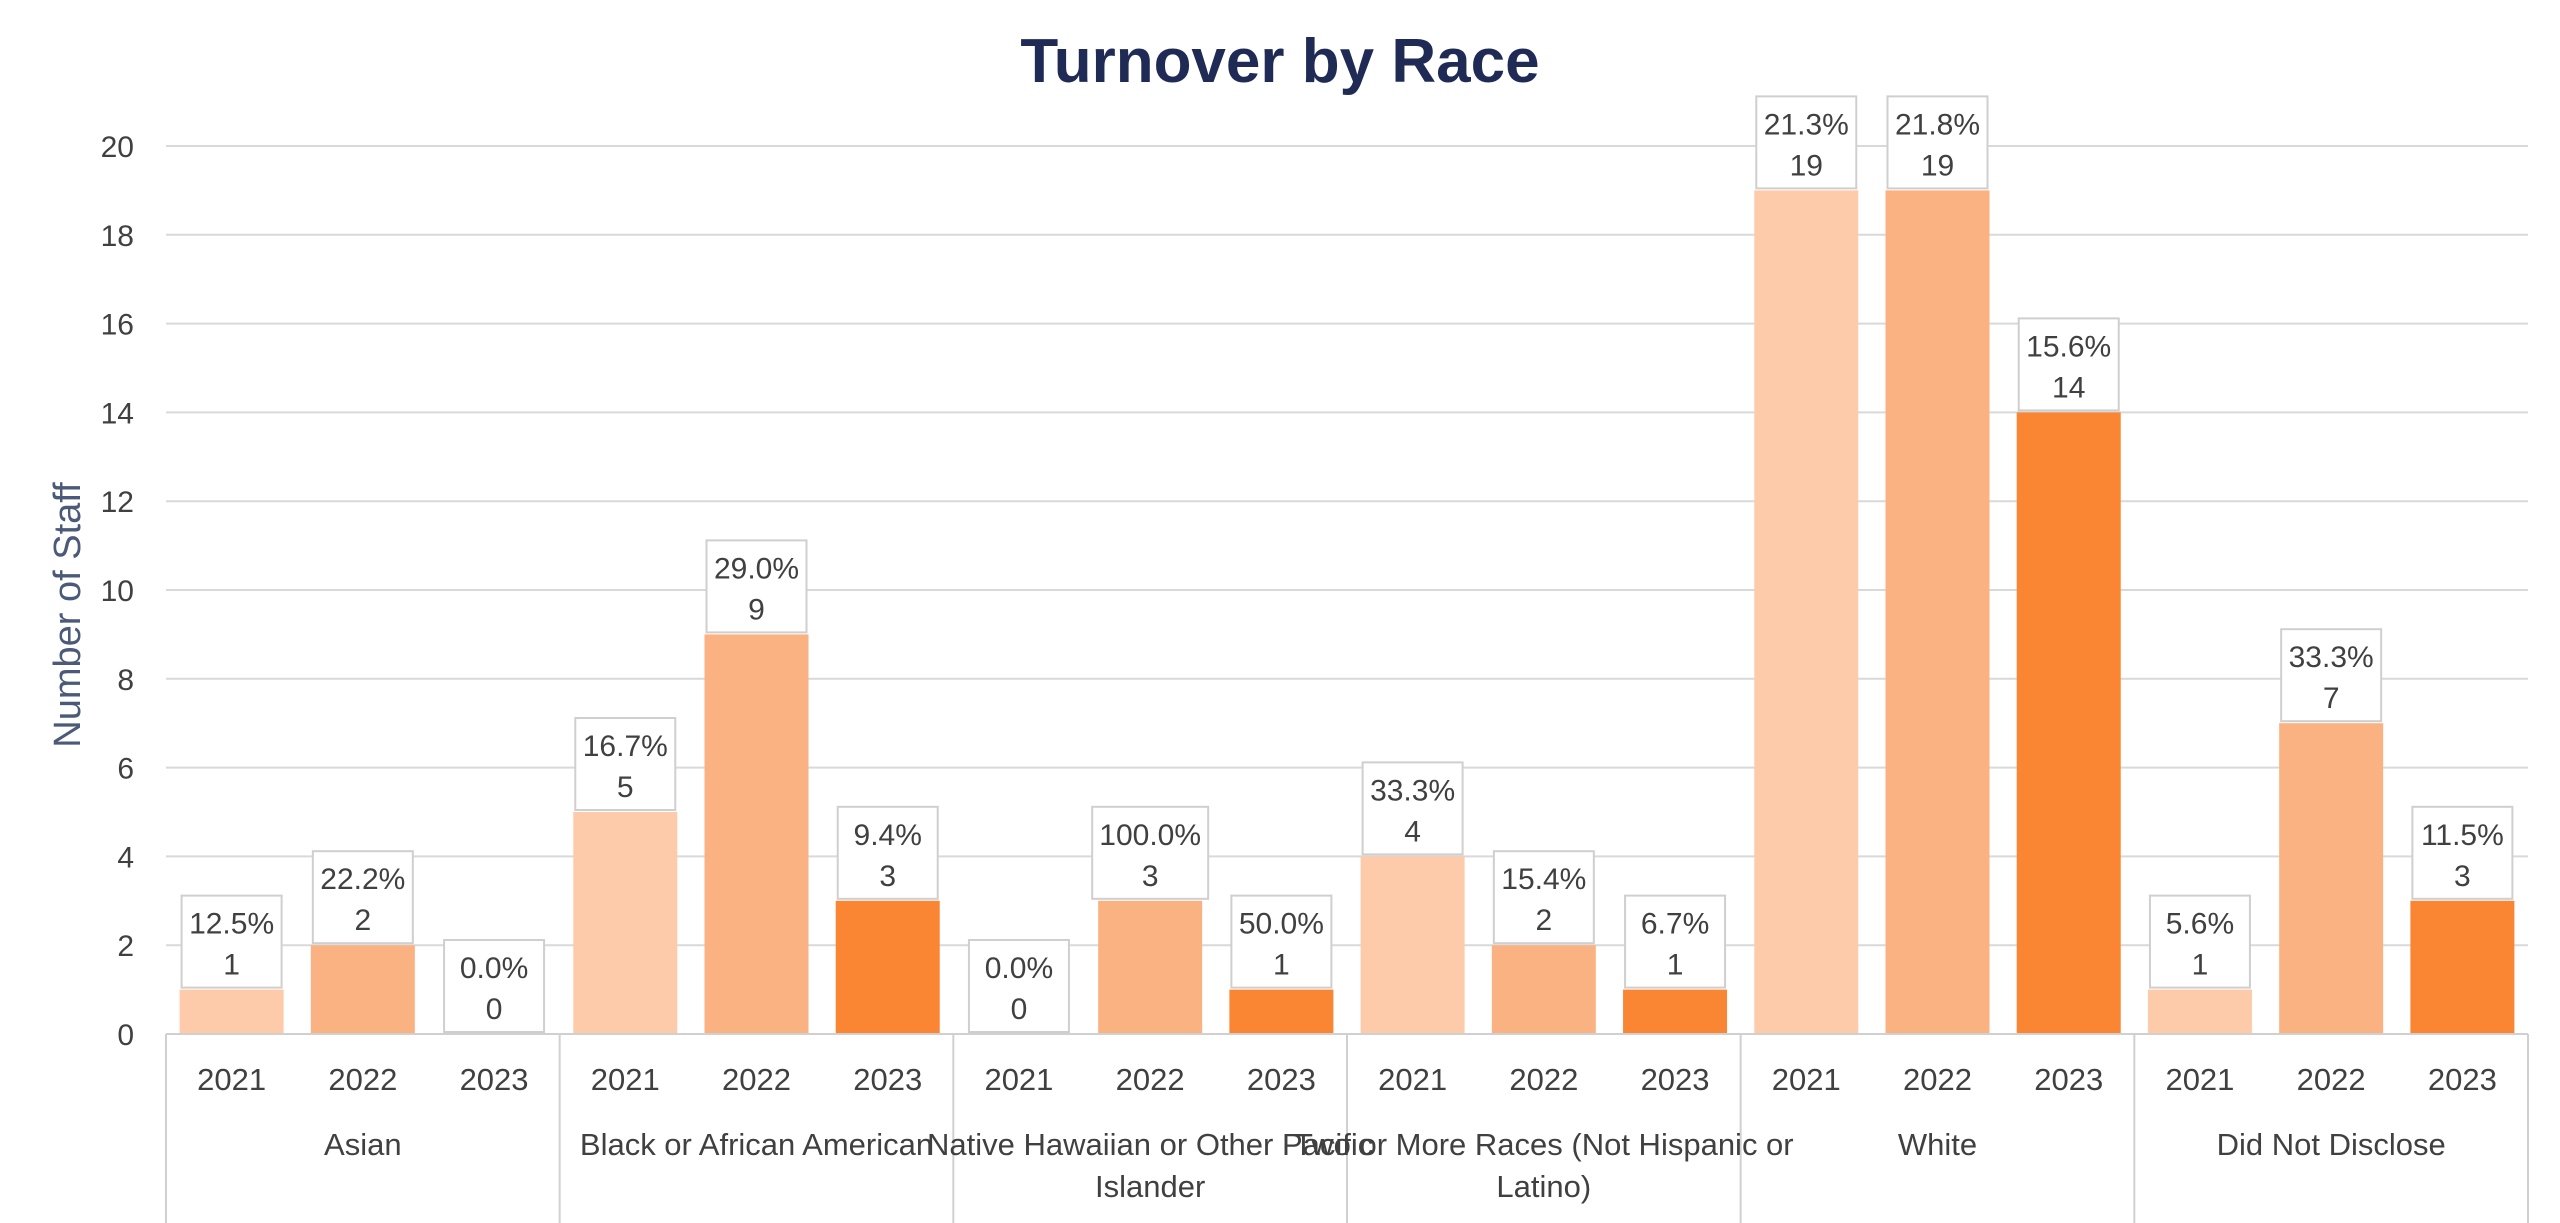 The width and height of the screenshot is (2560, 1223). Describe the element at coordinates (2462, 835) in the screenshot. I see `data-label-percent: 11.5%` at that location.